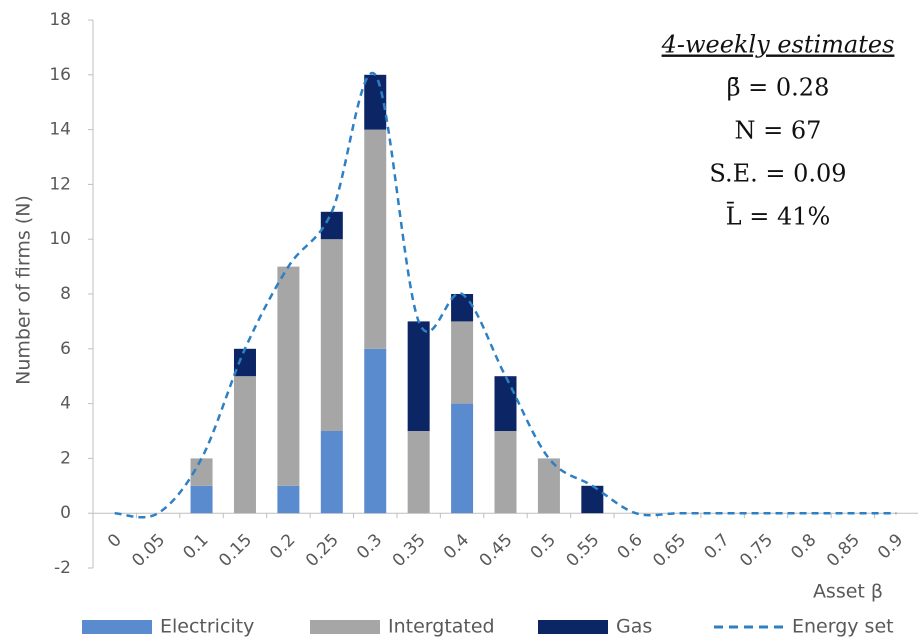 The image size is (921, 639). Describe the element at coordinates (716, 546) in the screenshot. I see `x-tick-label: 0.7` at that location.